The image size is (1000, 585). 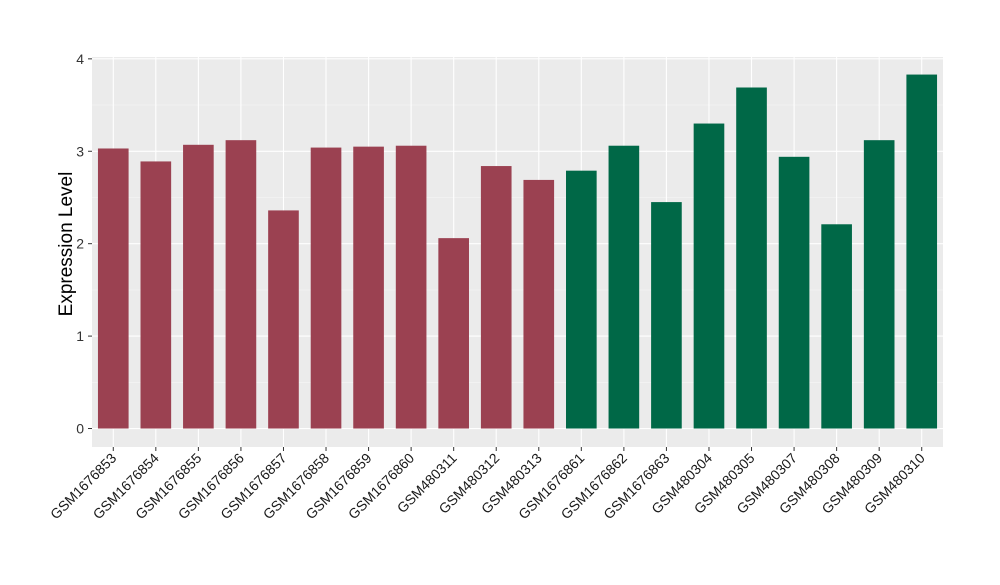 I want to click on bar-GSM1676859, so click(x=368, y=287).